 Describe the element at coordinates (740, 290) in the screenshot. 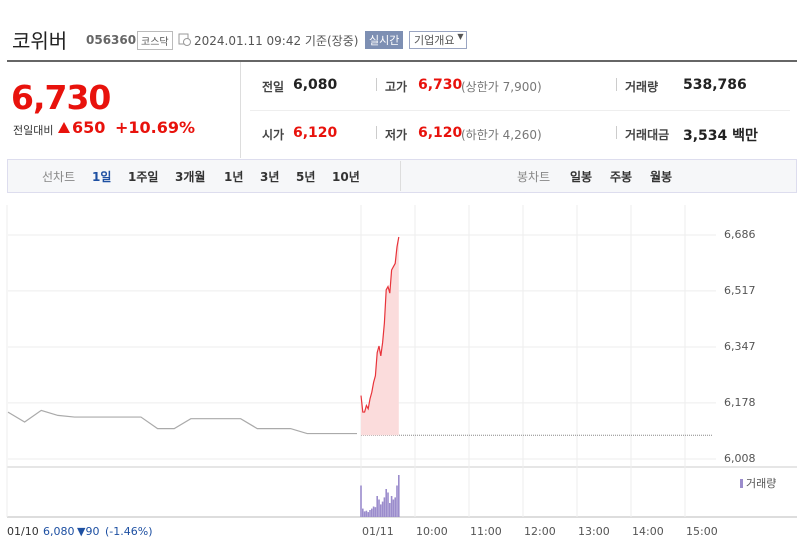

I see `y-tick-label: 6,517` at that location.